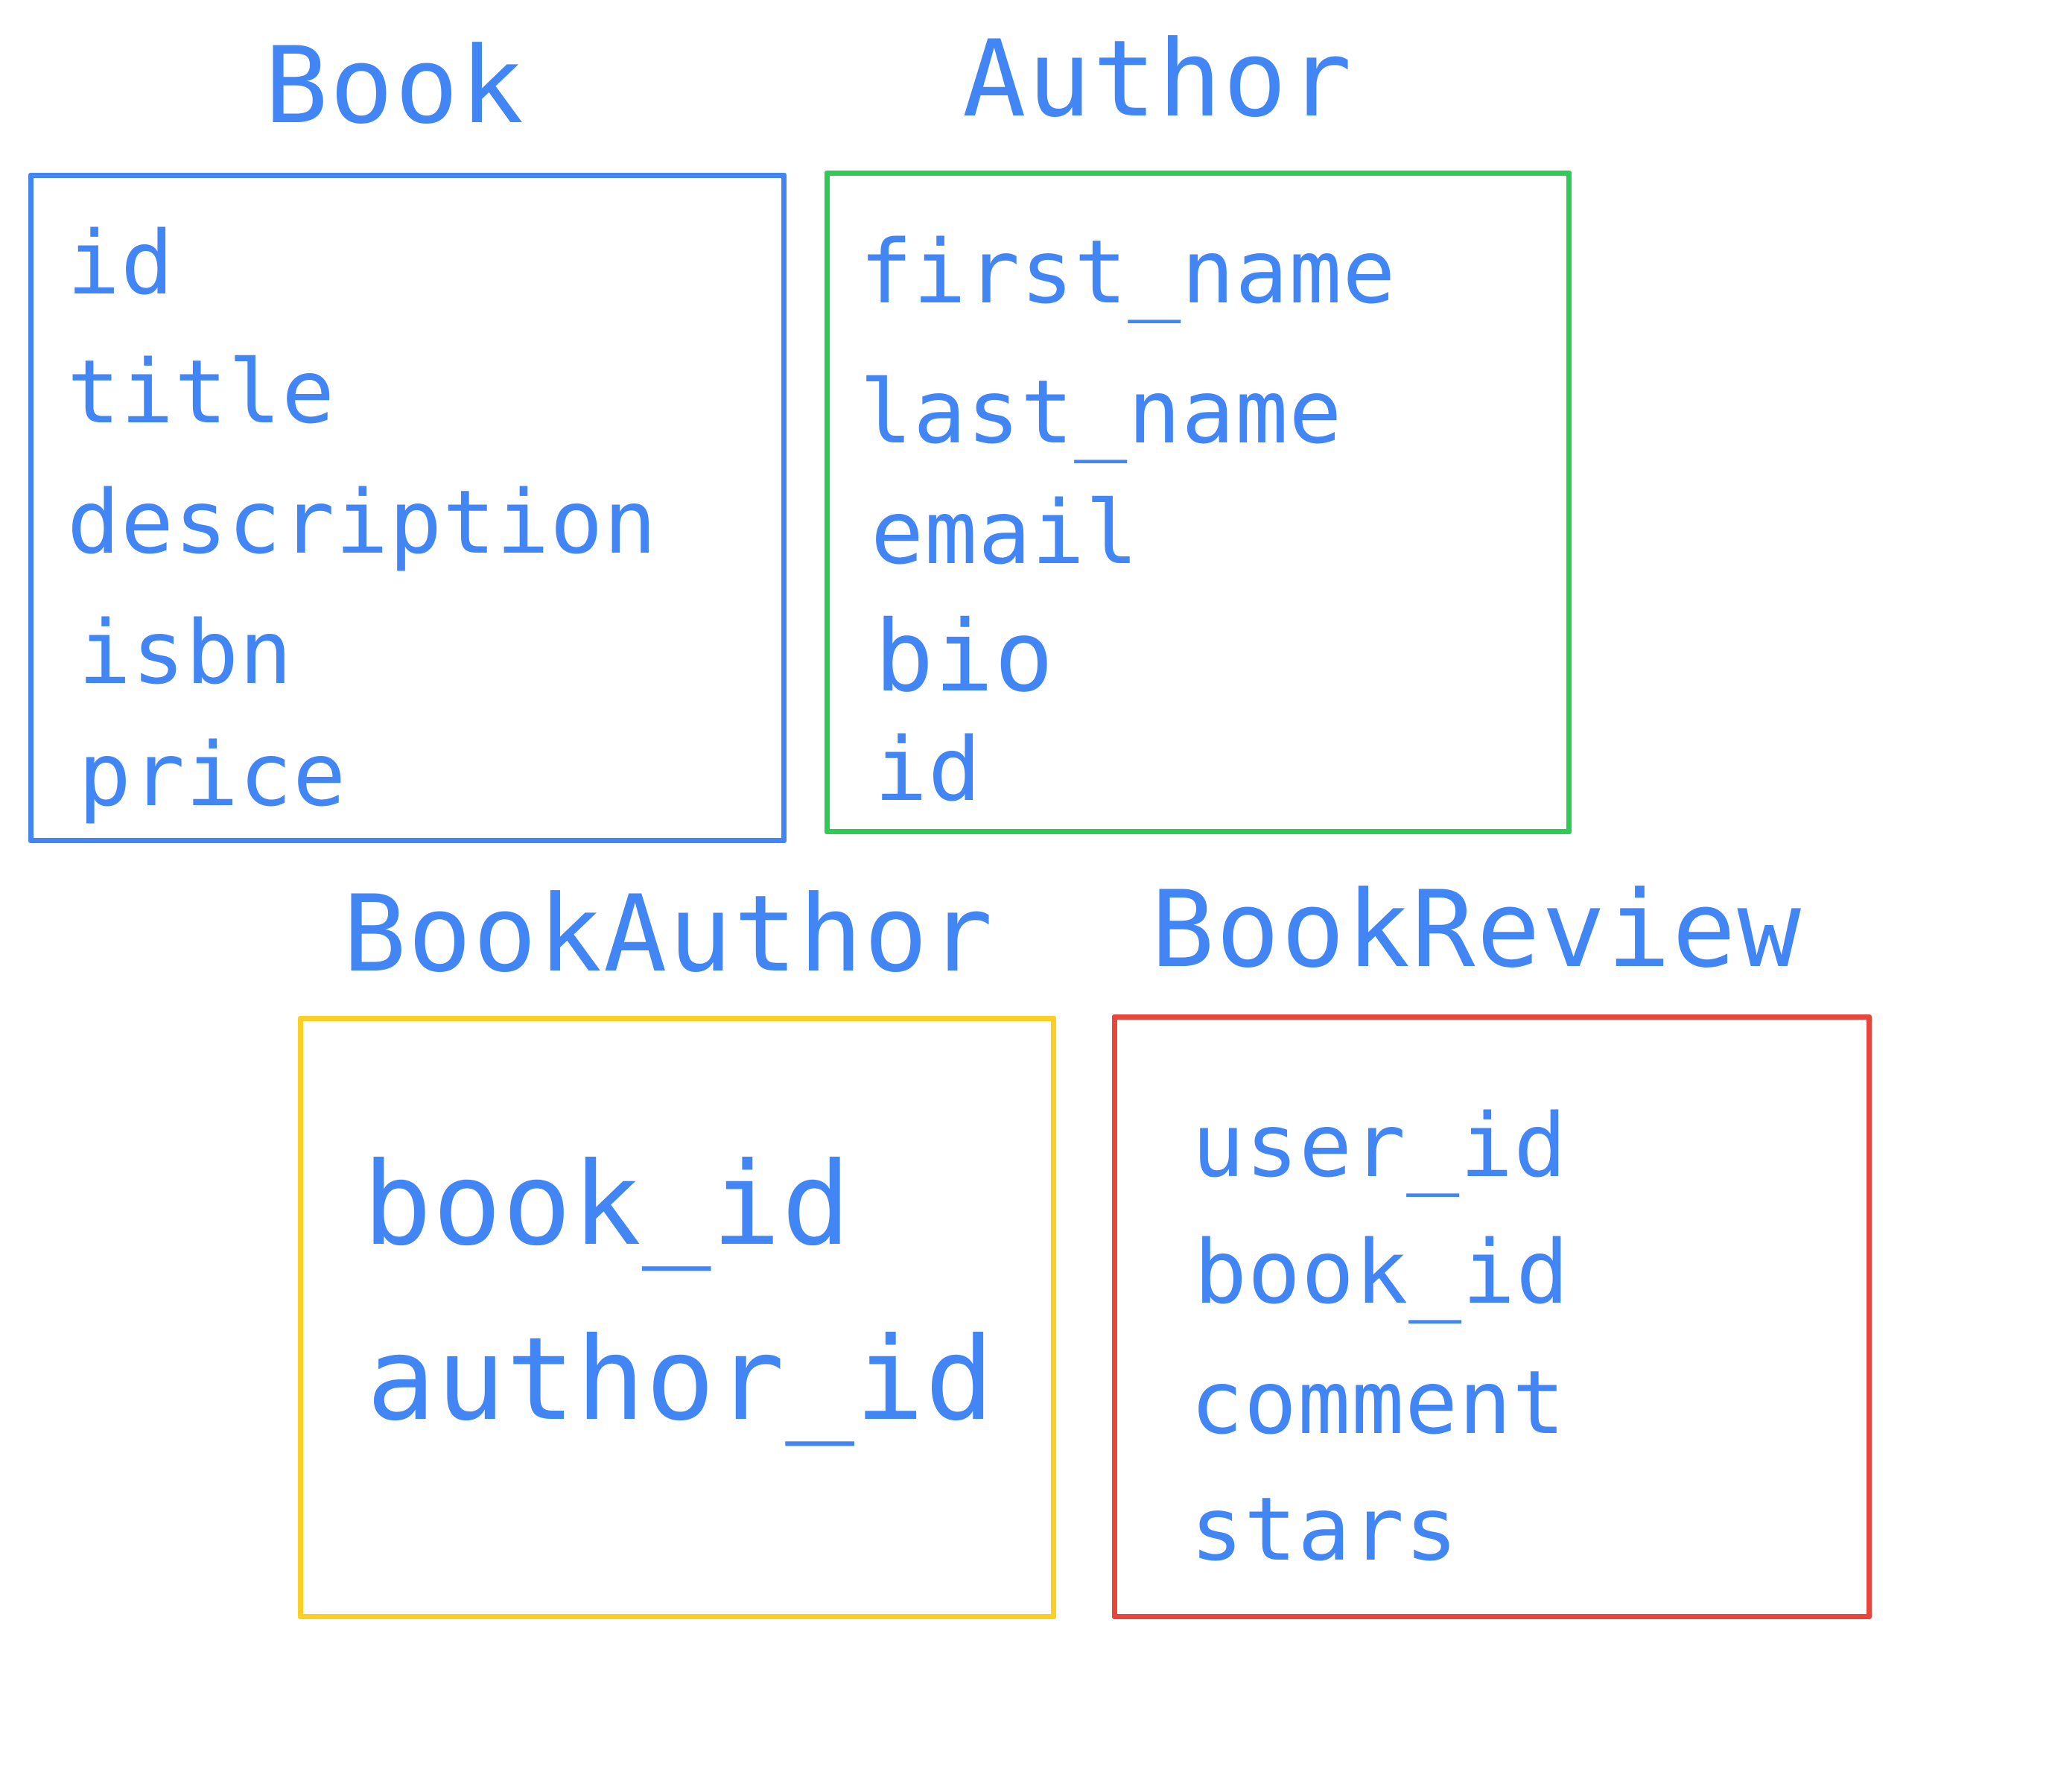 The width and height of the screenshot is (2049, 1792). Describe the element at coordinates (928, 769) in the screenshot. I see `author-field-id: id` at that location.